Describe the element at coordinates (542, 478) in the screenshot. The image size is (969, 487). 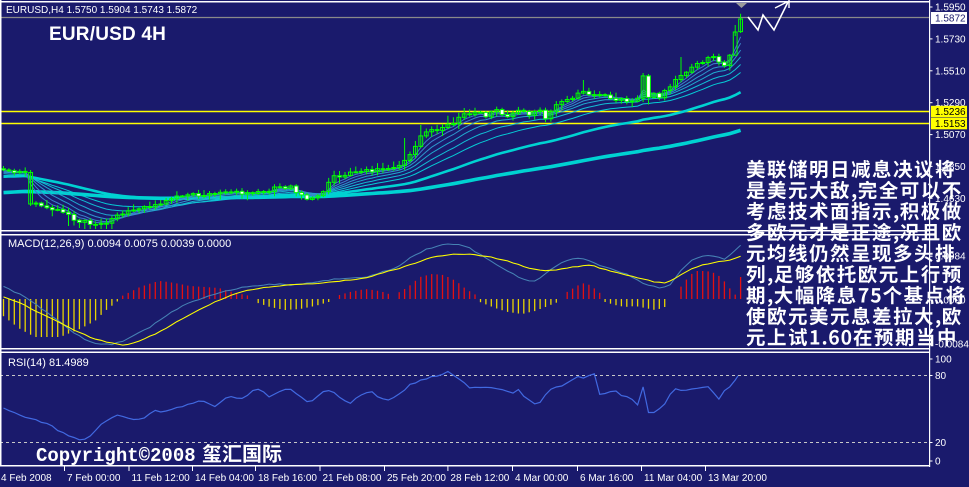
I see `svg-text: 4 Mar 00:00` at that location.